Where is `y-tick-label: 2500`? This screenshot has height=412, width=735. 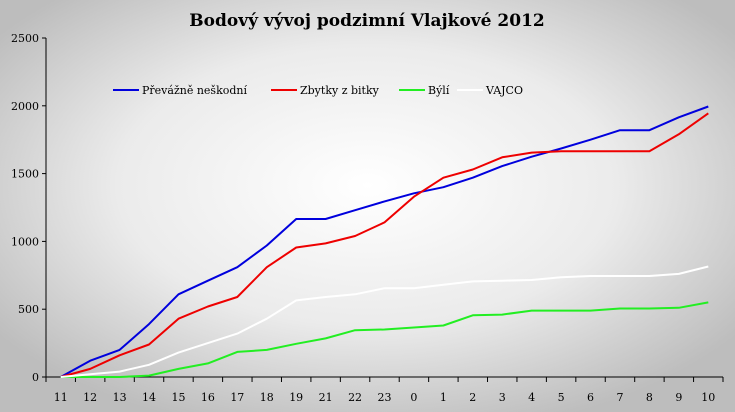
y-tick-label: 2500 is located at coordinates (25, 38).